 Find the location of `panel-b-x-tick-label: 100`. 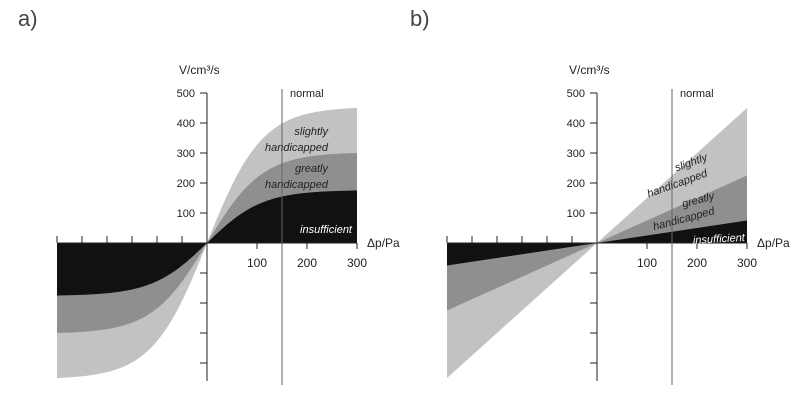

panel-b-x-tick-label: 100 is located at coordinates (647, 263).